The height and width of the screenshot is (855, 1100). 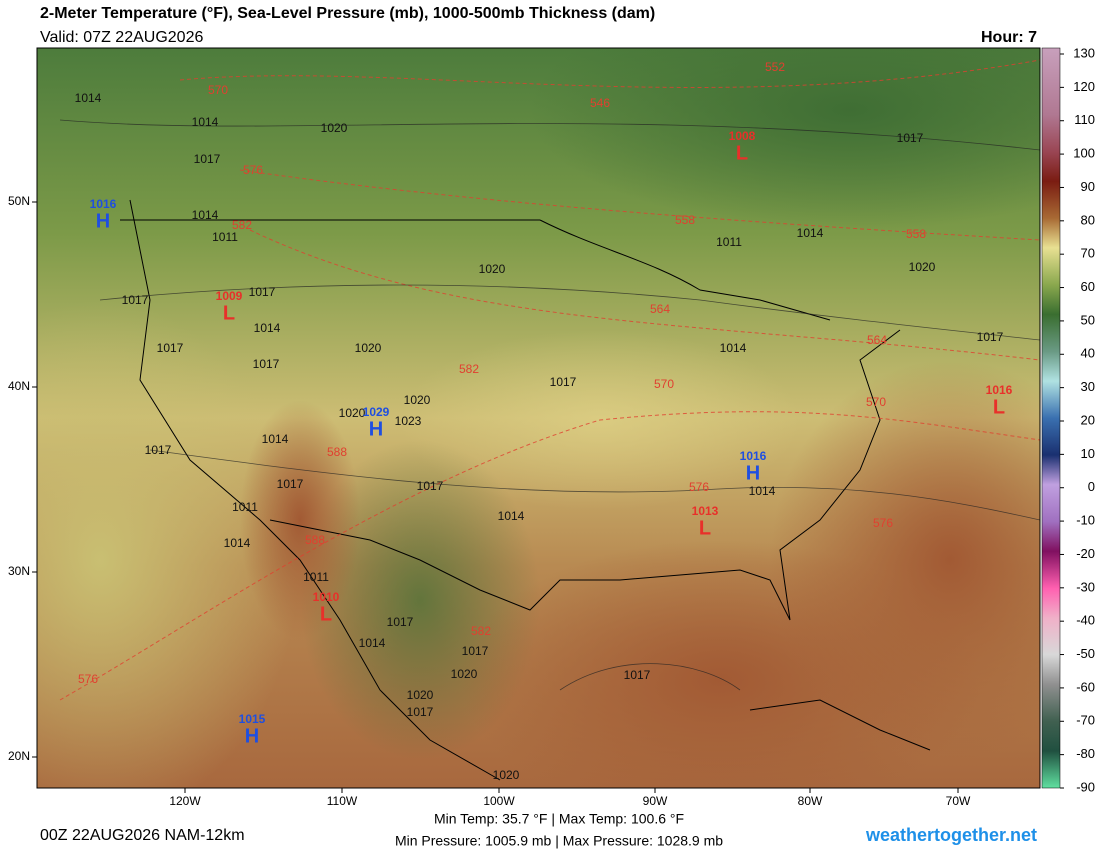 What do you see at coordinates (1084, 86) in the screenshot?
I see `colorbar-label: 120` at bounding box center [1084, 86].